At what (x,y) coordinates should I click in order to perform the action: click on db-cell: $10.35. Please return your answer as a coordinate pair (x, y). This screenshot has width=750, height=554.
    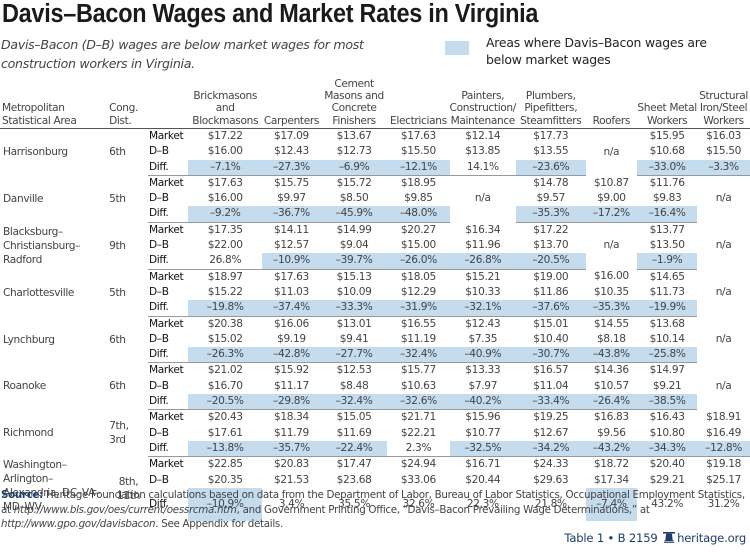
    Looking at the image, I should click on (611, 291).